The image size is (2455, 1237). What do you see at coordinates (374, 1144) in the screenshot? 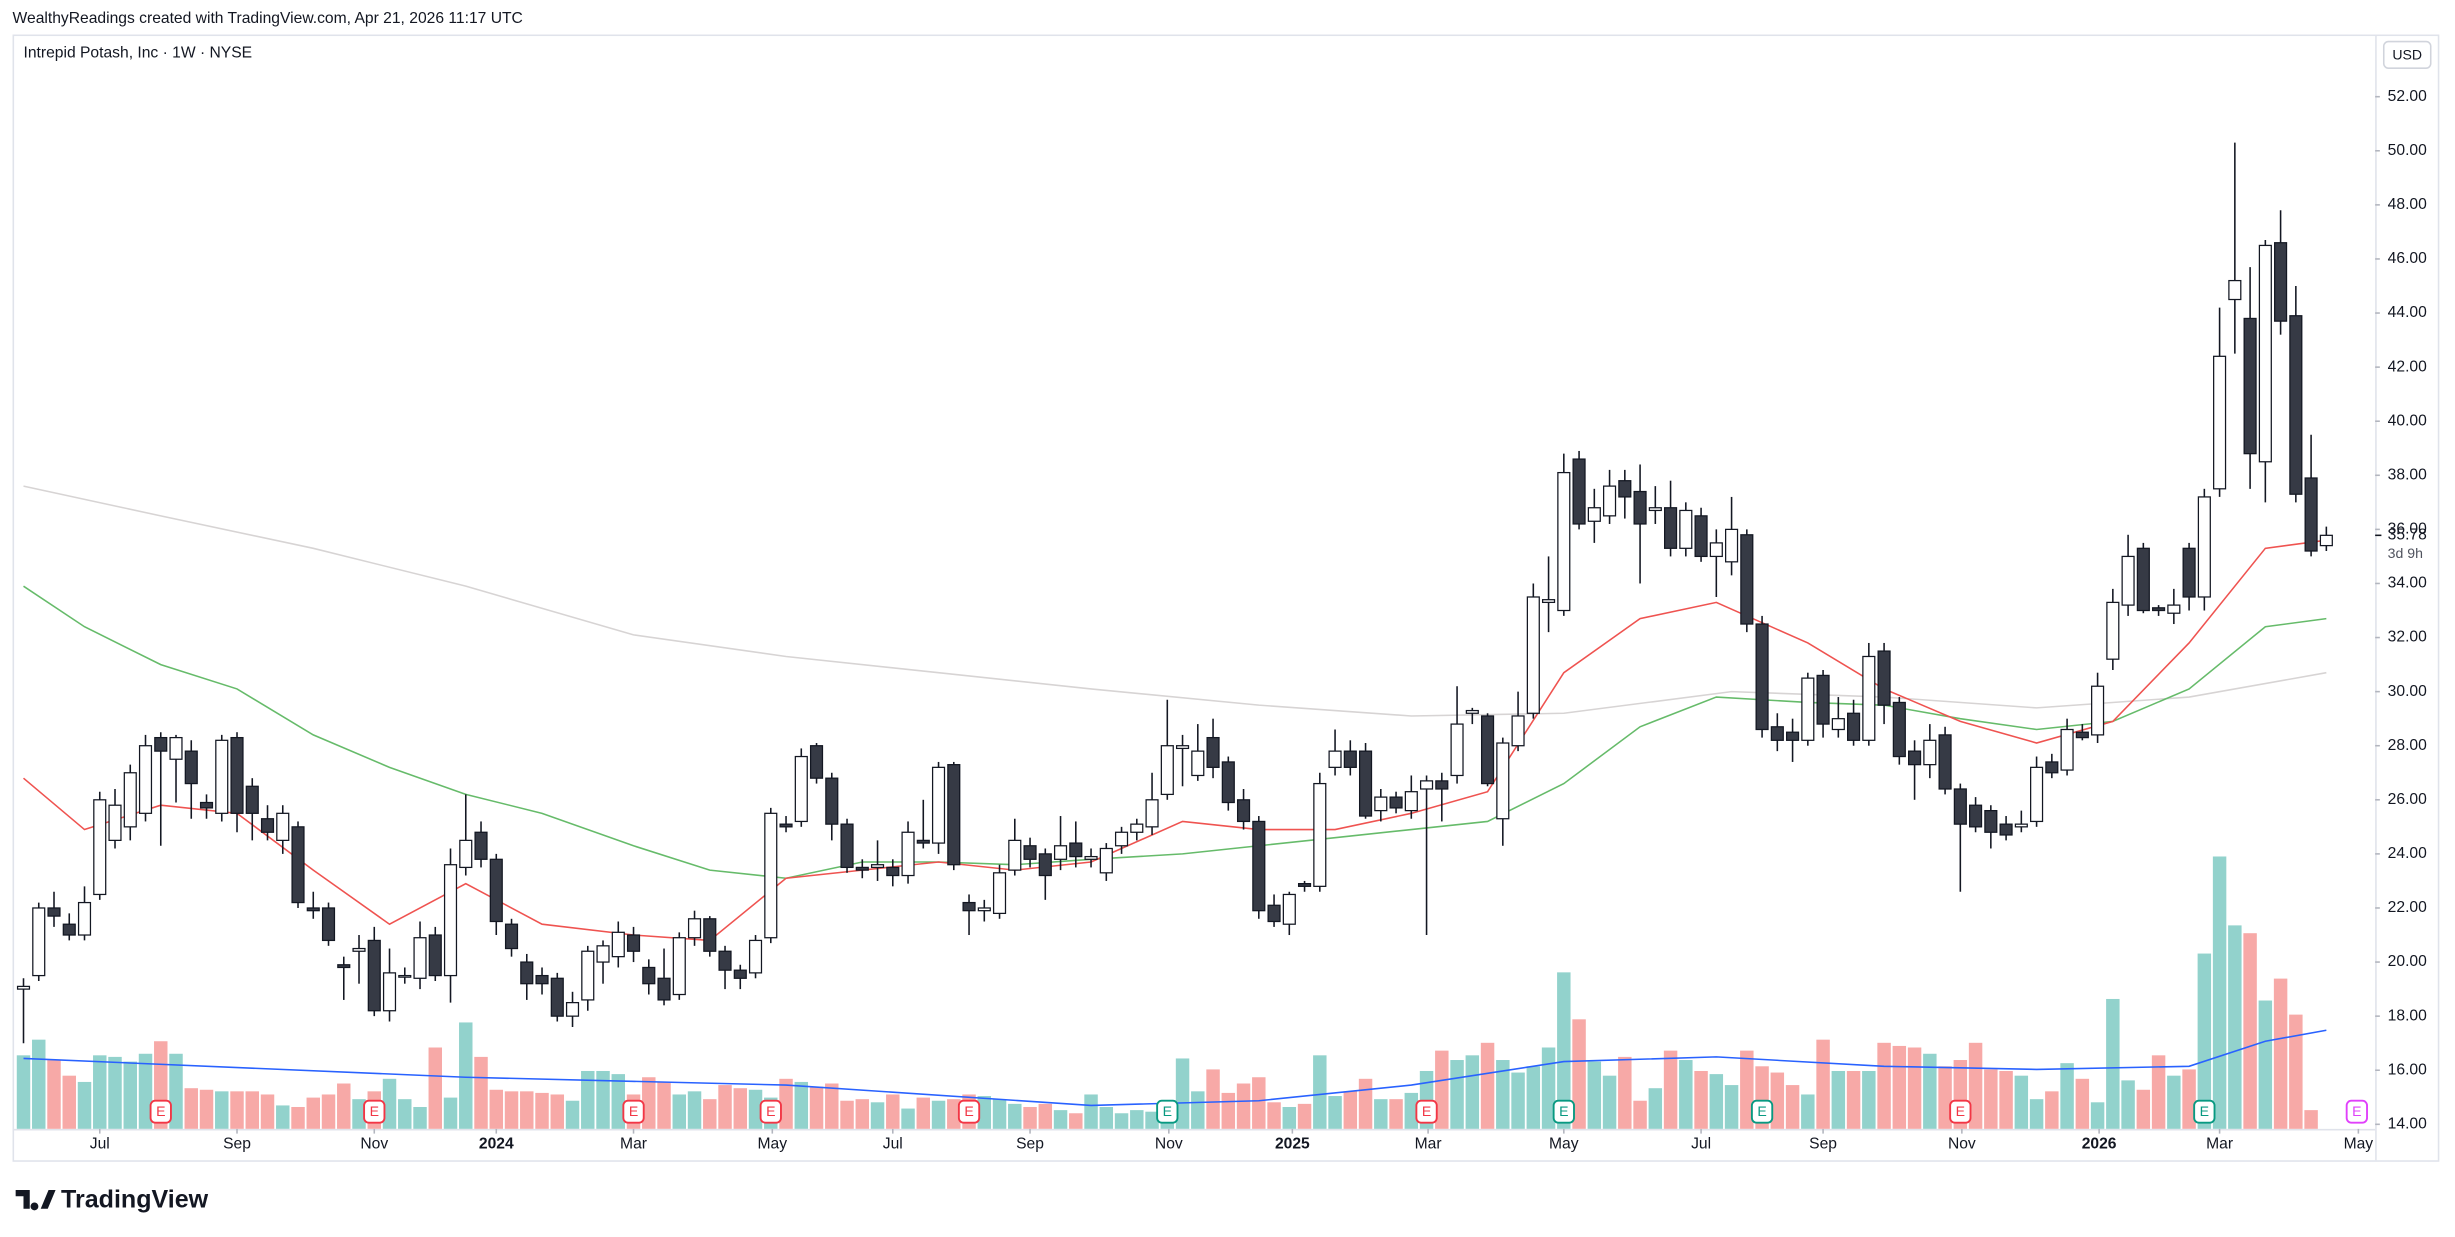
I see `x-tick-label: Nov` at bounding box center [374, 1144].